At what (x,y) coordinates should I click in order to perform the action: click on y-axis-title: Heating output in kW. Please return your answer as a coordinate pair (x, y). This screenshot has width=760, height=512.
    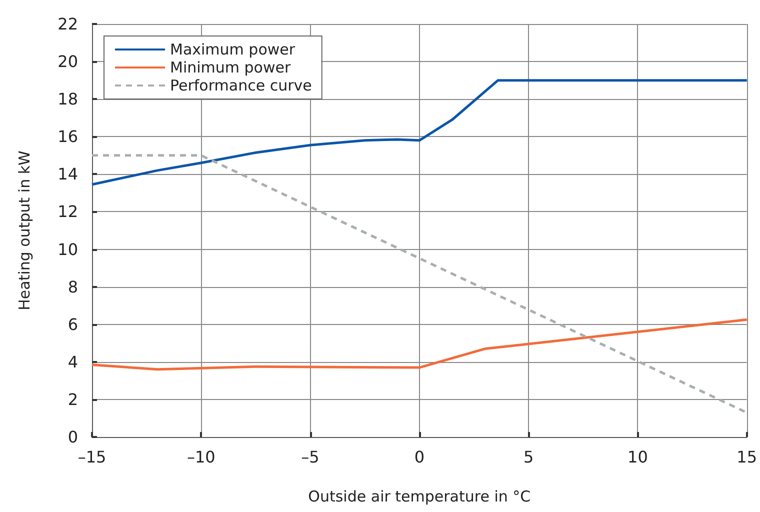
    Looking at the image, I should click on (25, 230).